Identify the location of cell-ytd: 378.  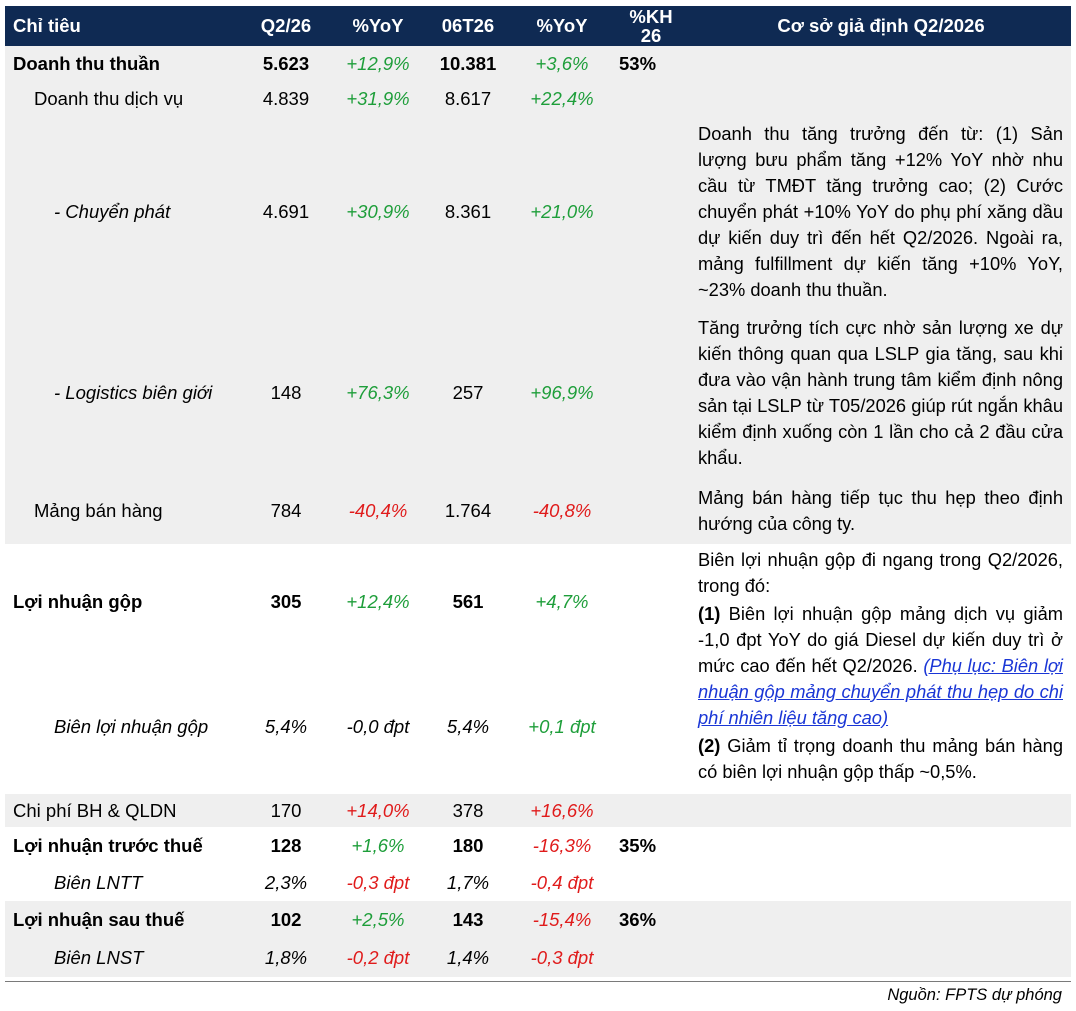
(468, 810).